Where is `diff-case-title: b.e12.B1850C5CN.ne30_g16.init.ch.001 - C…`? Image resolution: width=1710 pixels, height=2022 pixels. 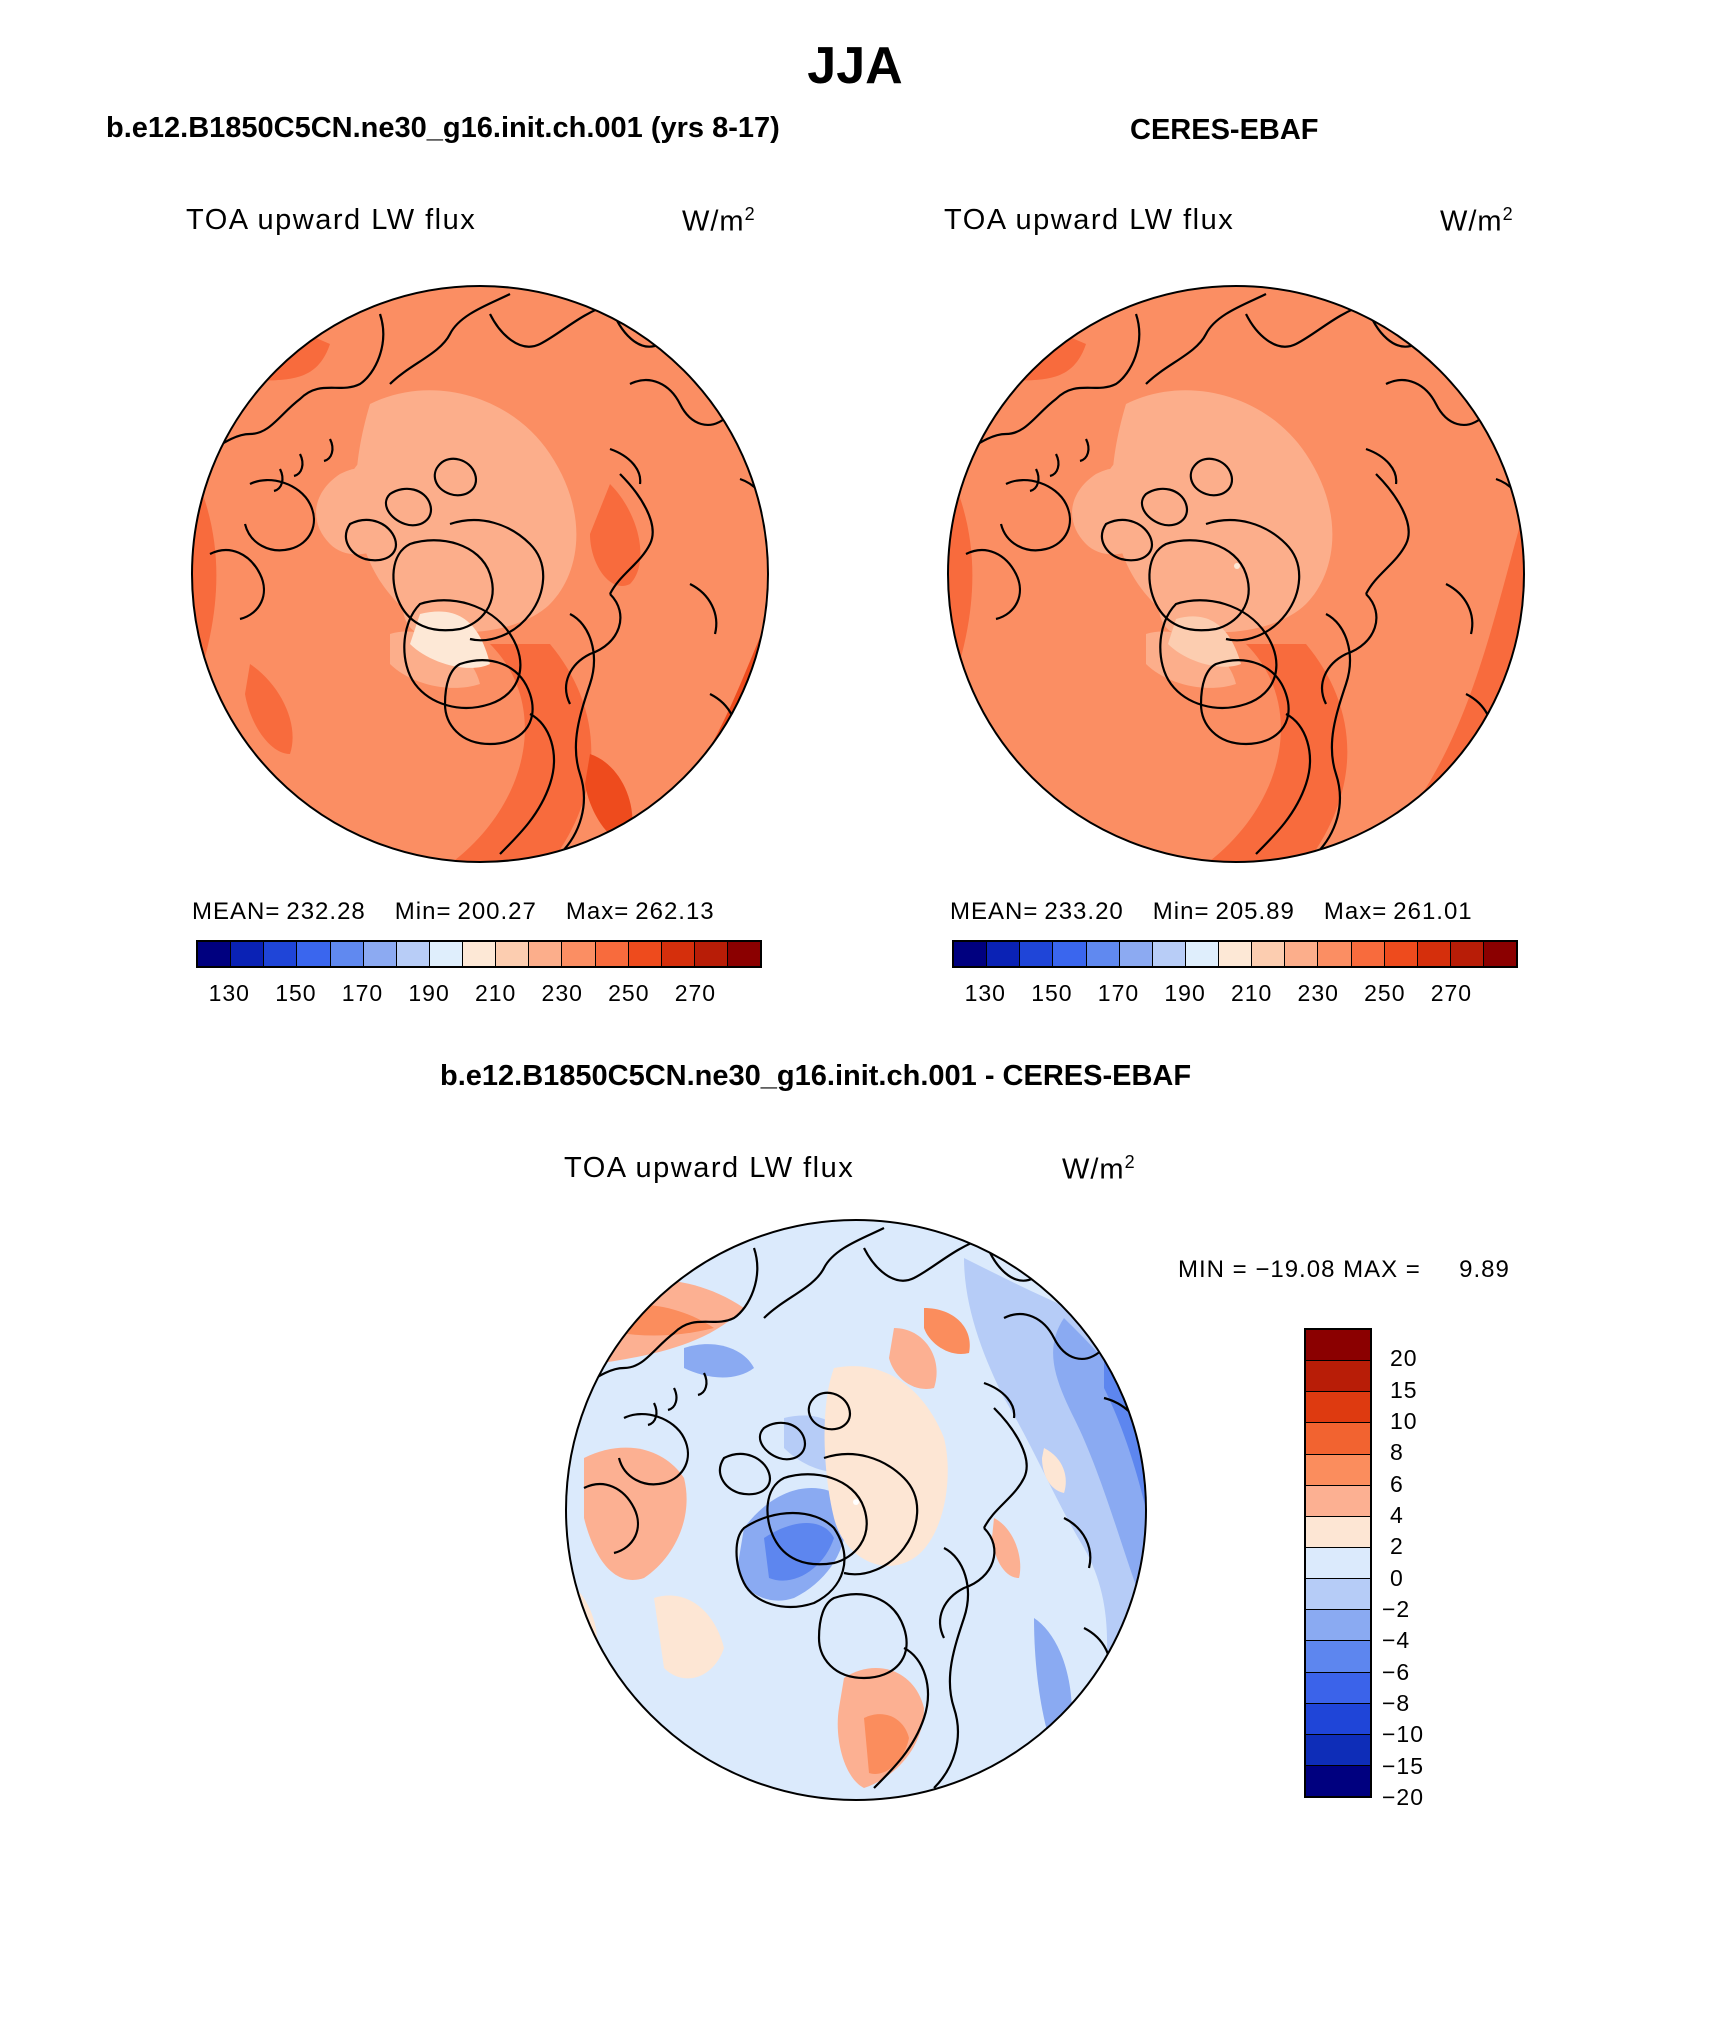 diff-case-title: b.e12.B1850C5CN.ne30_g16.init.ch.001 - C… is located at coordinates (816, 1076).